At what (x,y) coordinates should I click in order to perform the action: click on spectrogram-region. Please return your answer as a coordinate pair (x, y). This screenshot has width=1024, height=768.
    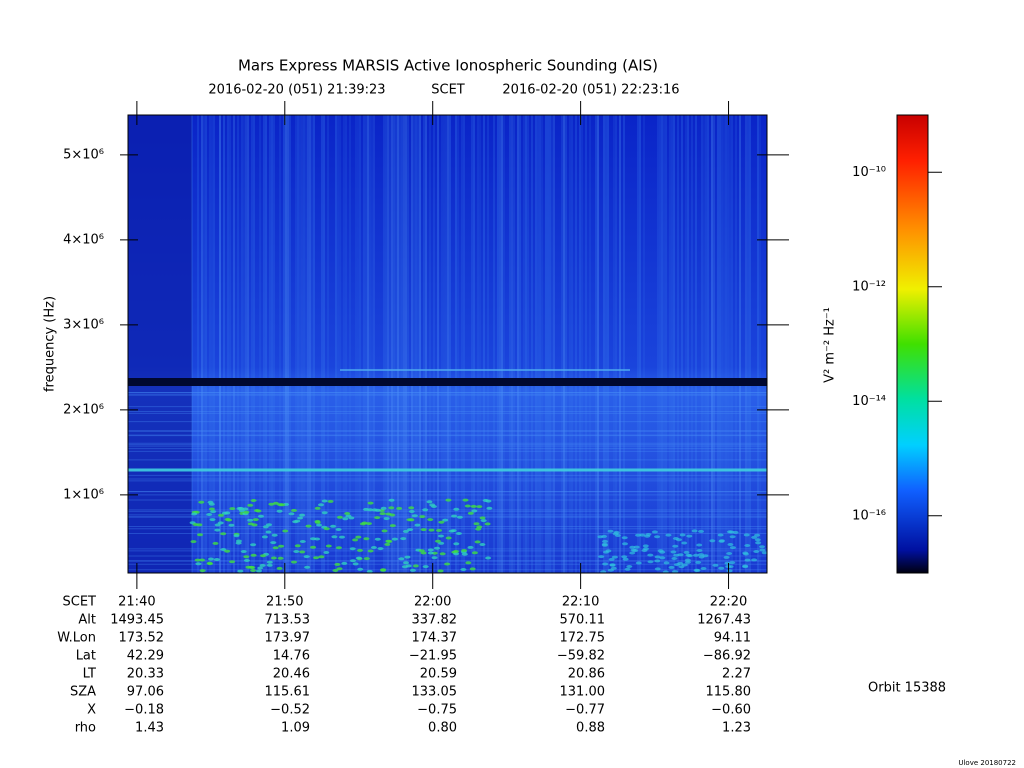
    Looking at the image, I should click on (160, 344).